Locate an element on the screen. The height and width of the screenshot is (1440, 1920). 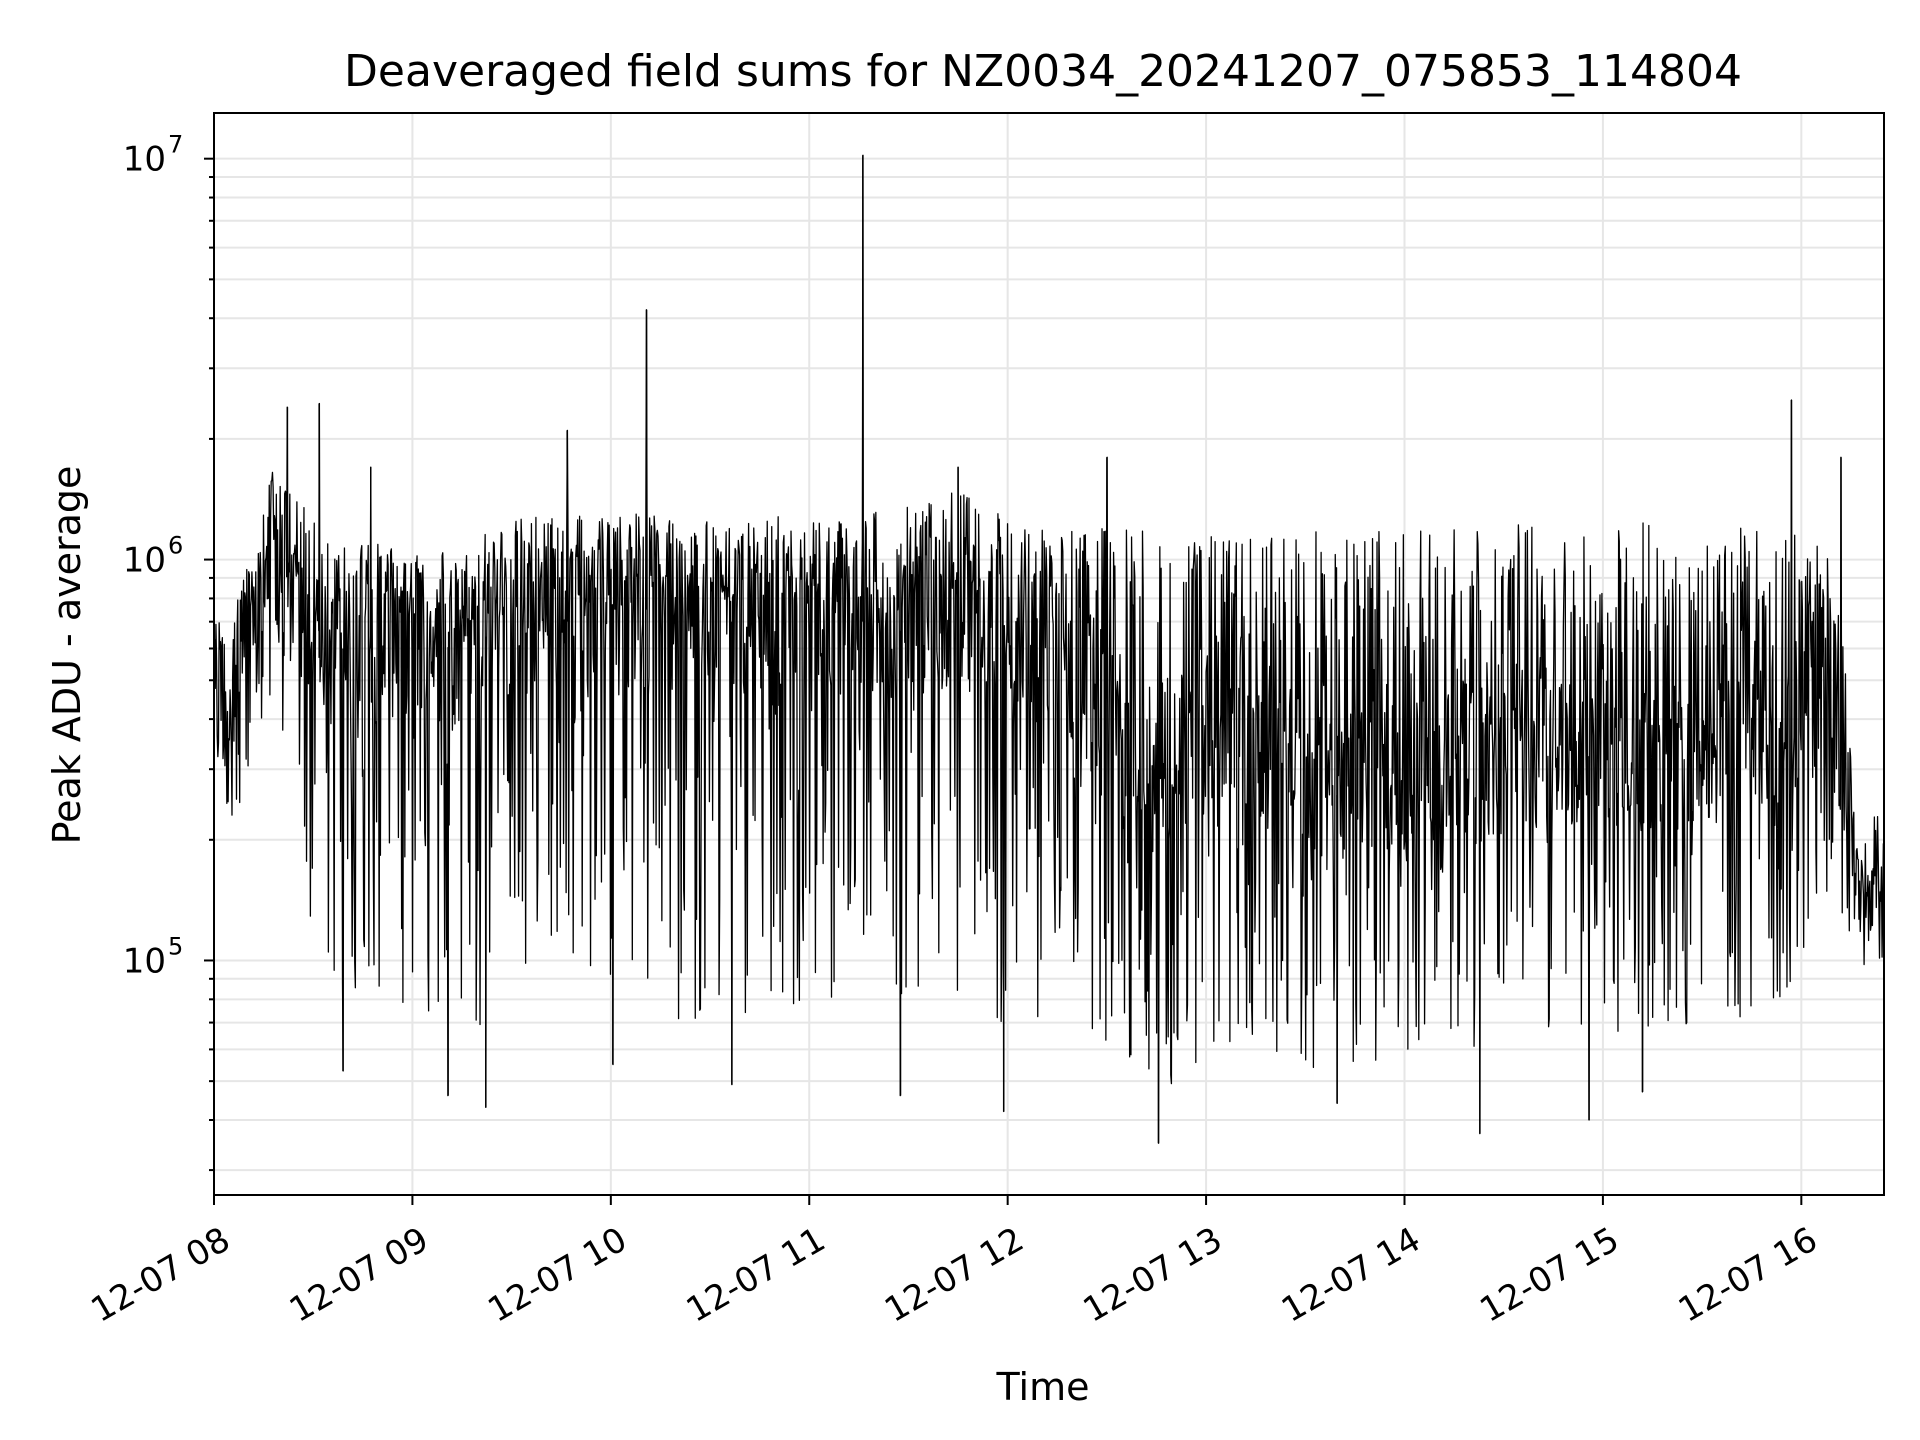
y-tick-exponent: 6 is located at coordinates (175, 546).